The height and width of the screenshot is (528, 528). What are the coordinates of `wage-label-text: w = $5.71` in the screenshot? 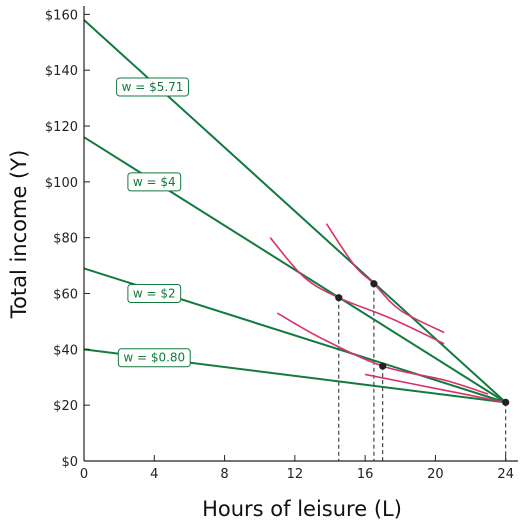 It's located at (153, 87).